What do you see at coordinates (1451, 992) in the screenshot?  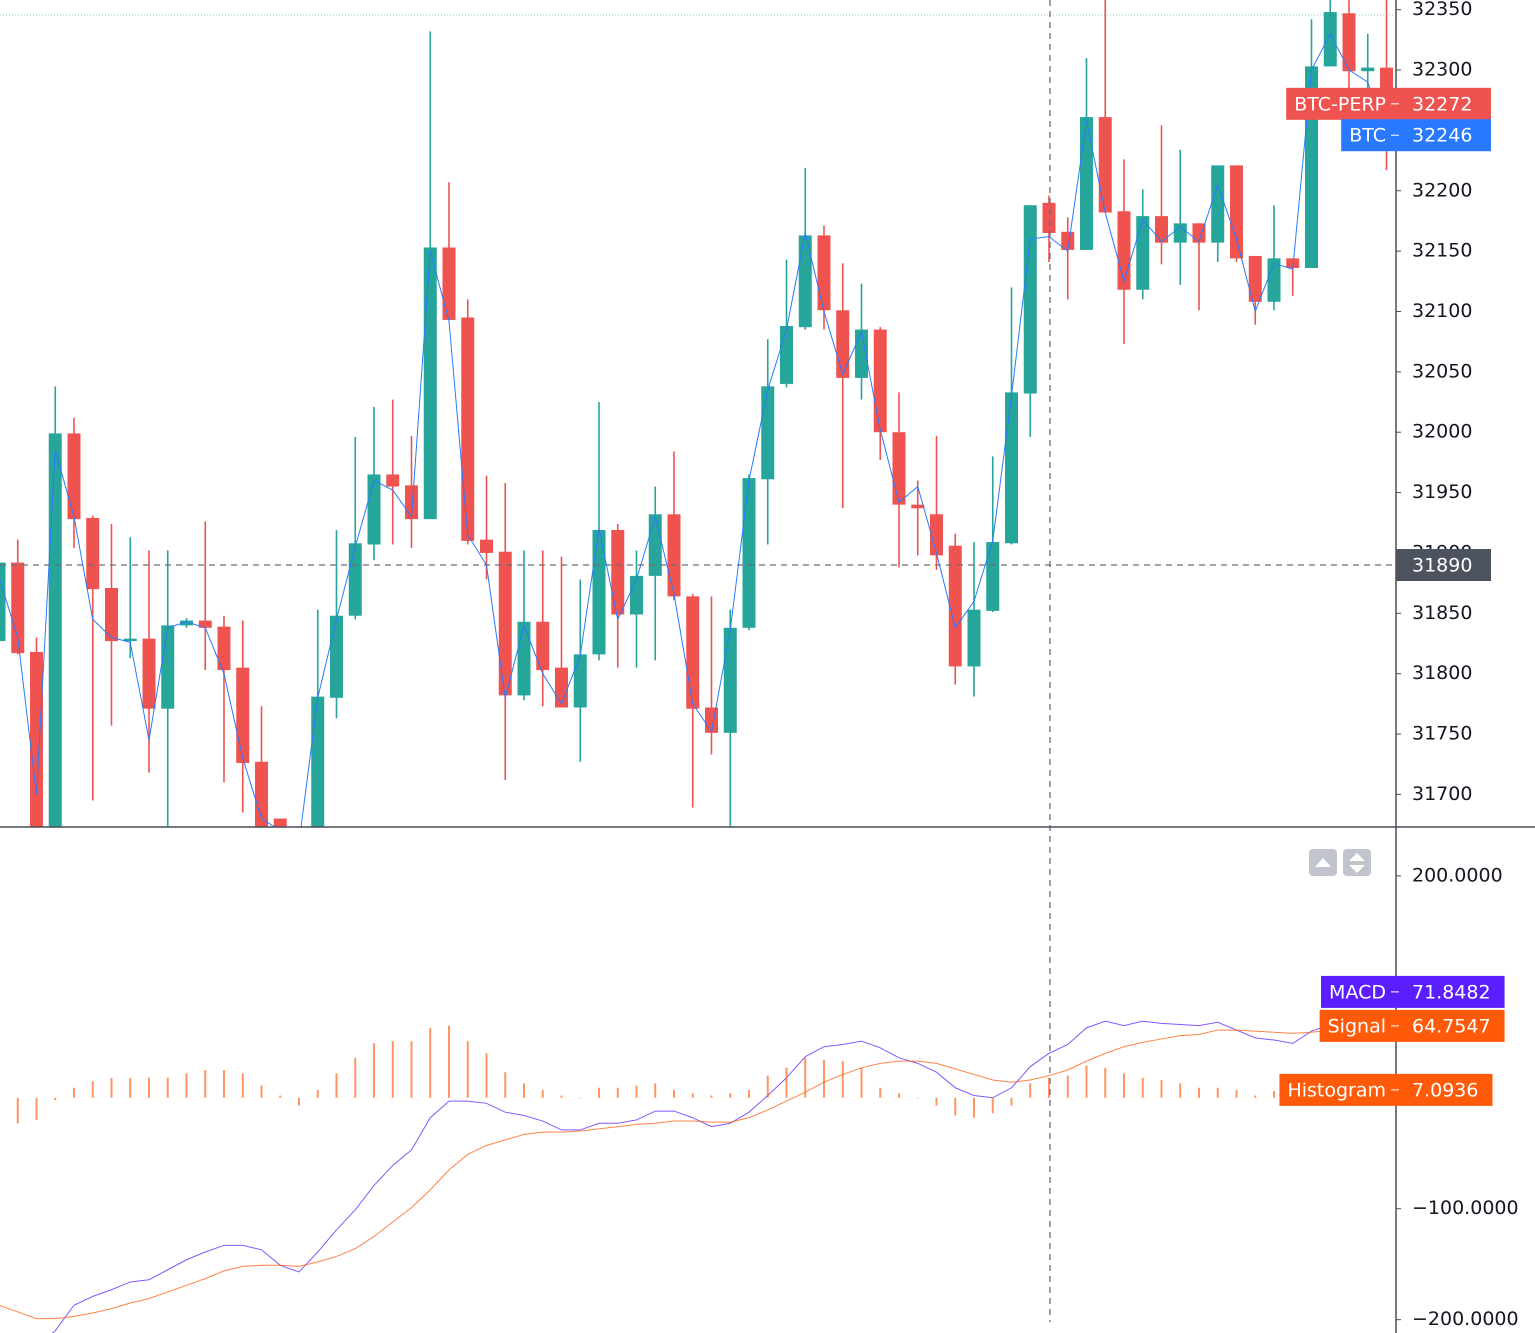 I see `series-label-value: 71.8482` at bounding box center [1451, 992].